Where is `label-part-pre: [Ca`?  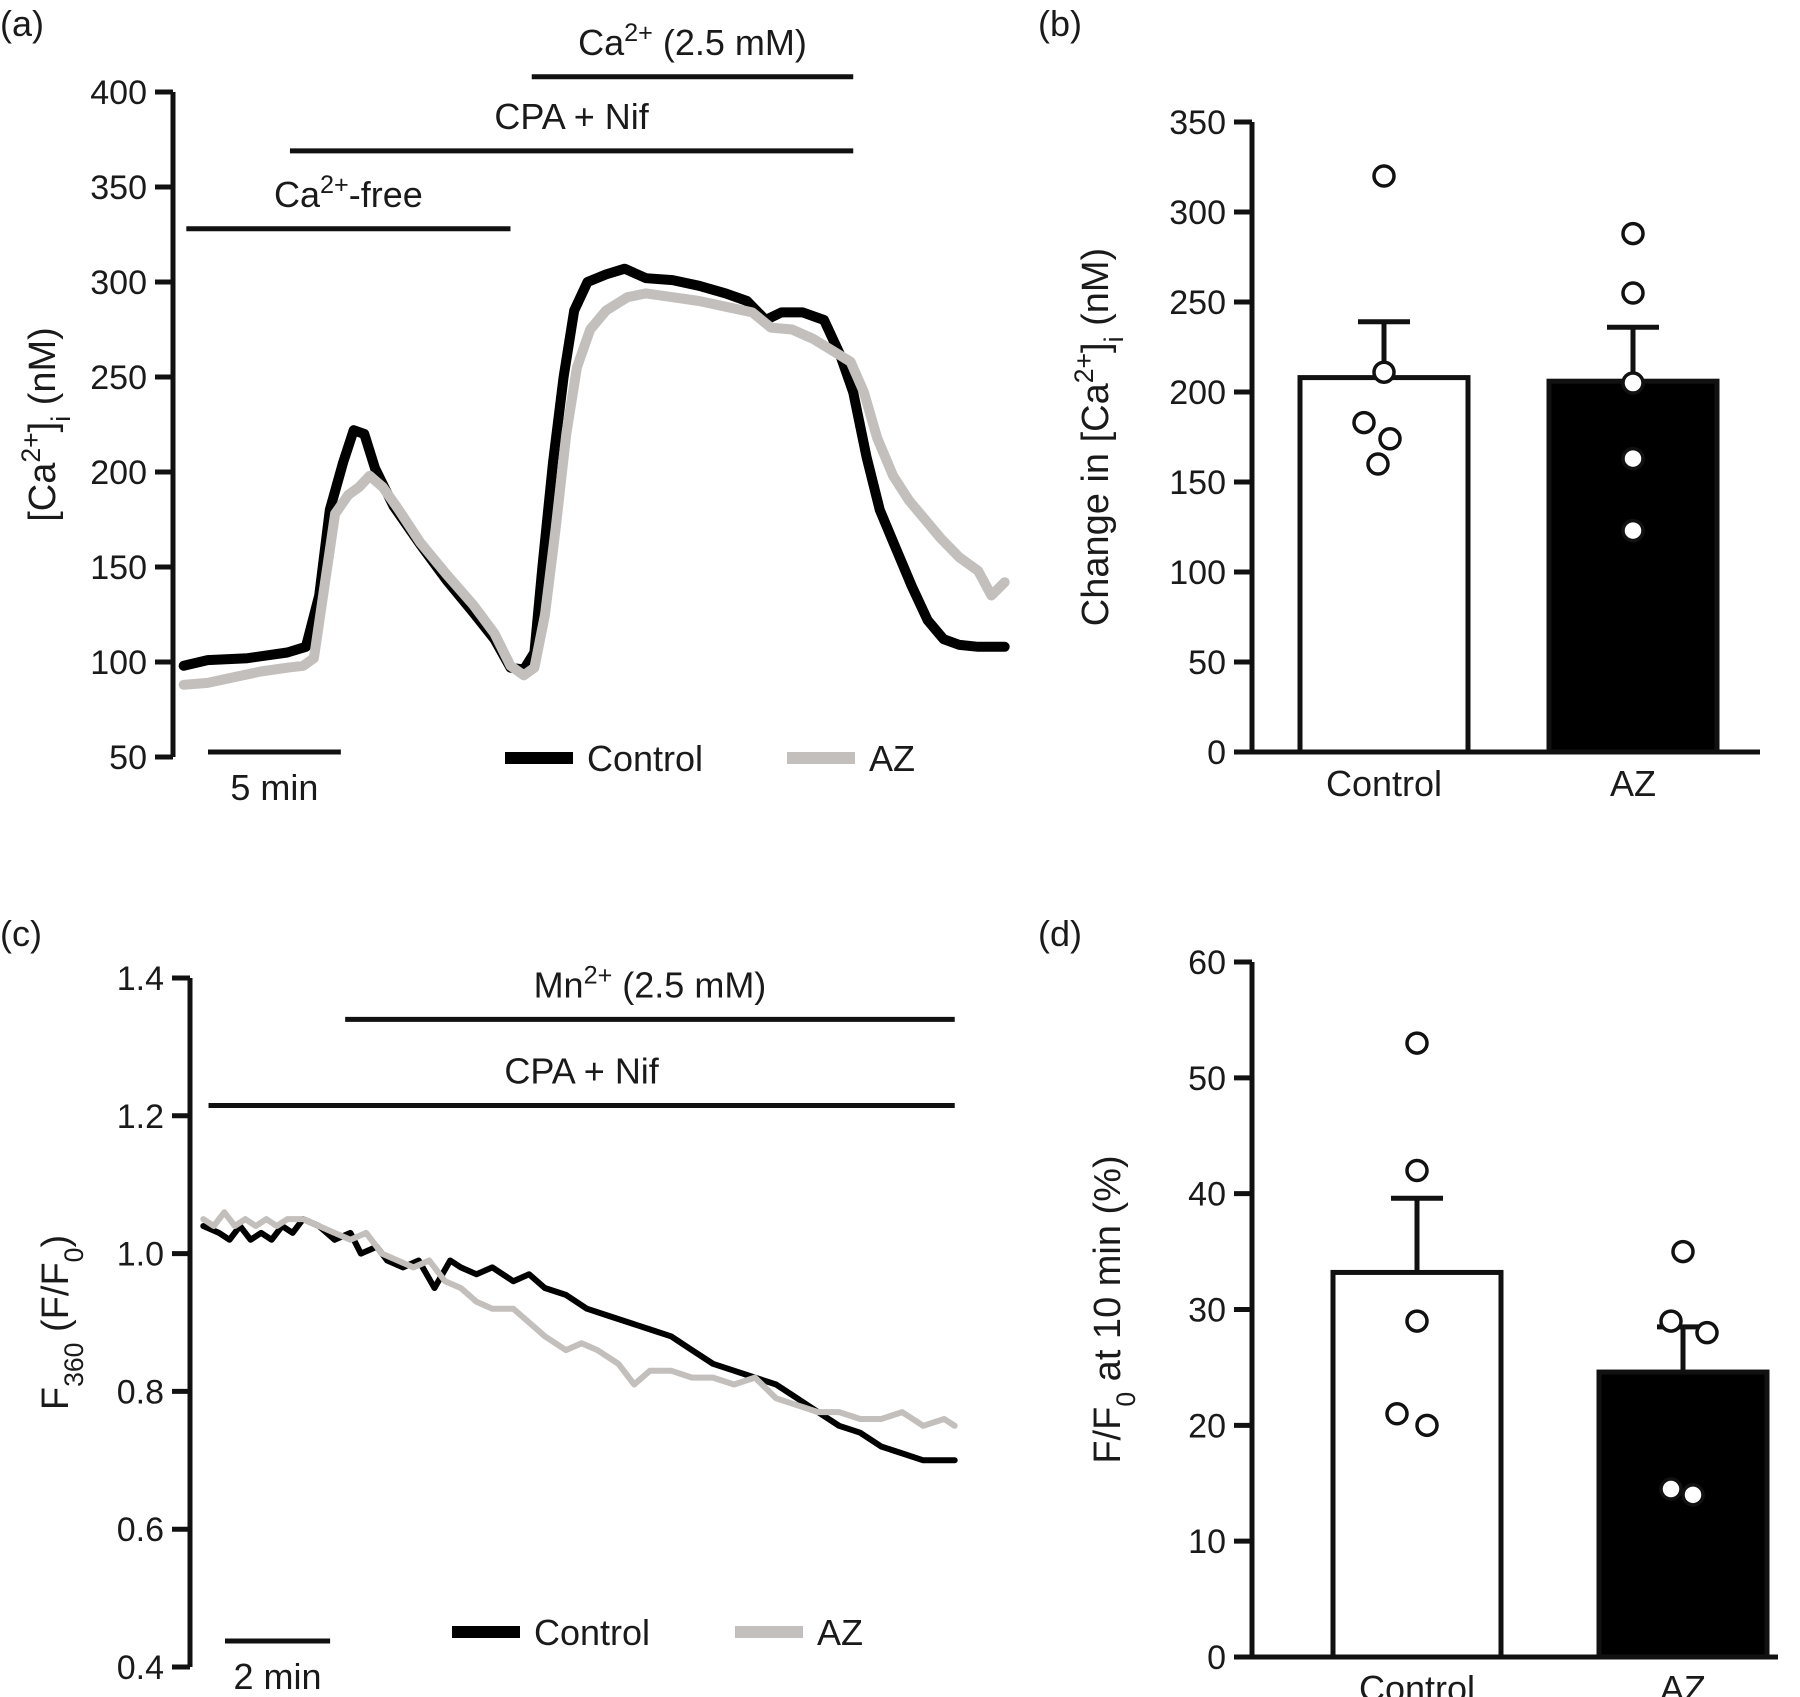 label-part-pre: [Ca is located at coordinates (43, 492).